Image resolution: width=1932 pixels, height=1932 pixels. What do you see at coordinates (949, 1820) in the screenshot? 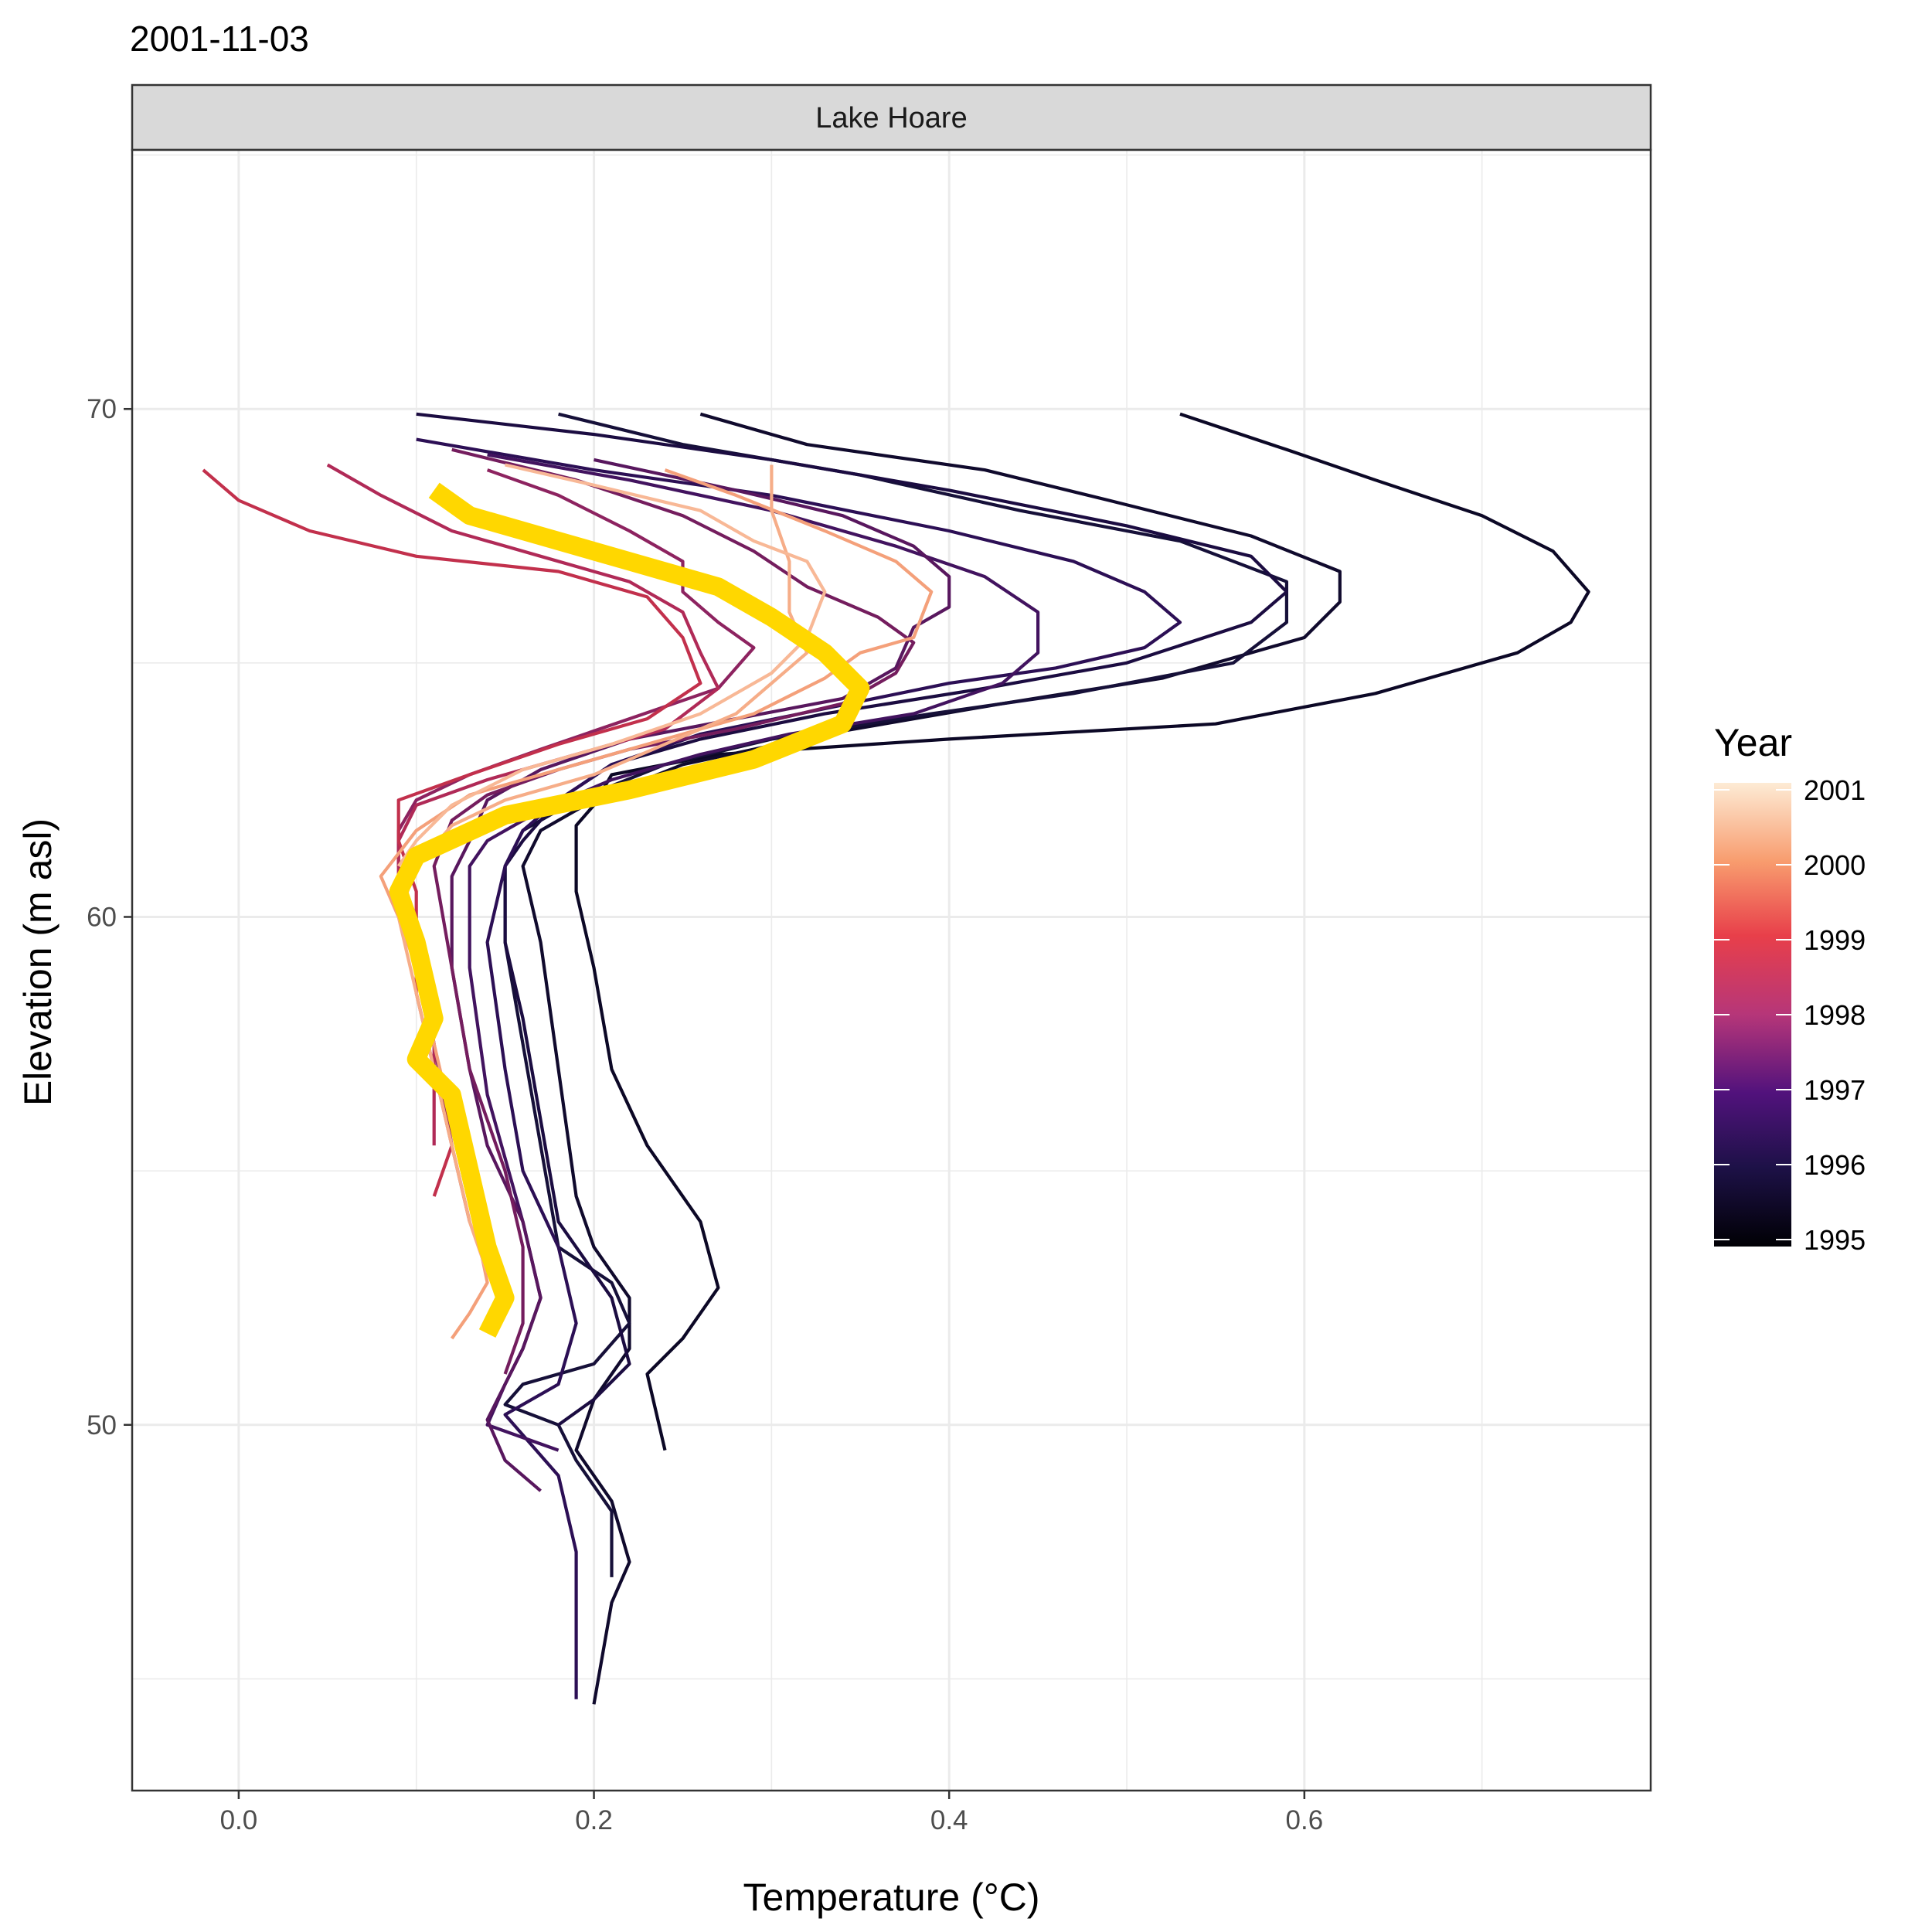
I see `x-tick-label-2: 0.4` at bounding box center [949, 1820].